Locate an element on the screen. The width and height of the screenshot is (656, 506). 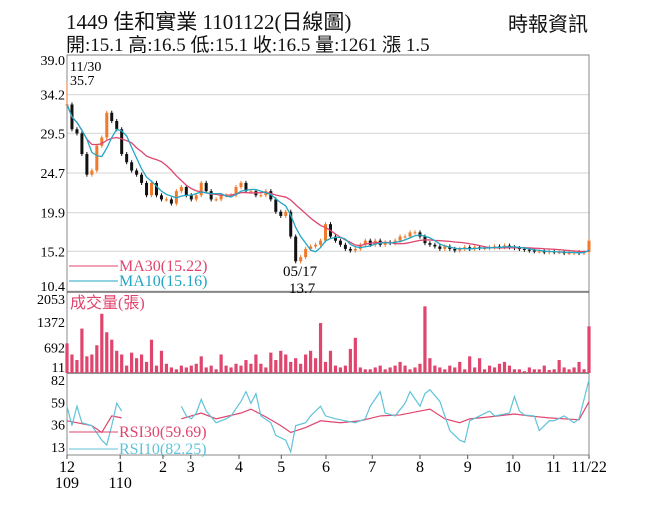
ma-legend-label: MA10(15.16) is located at coordinates (163, 281).